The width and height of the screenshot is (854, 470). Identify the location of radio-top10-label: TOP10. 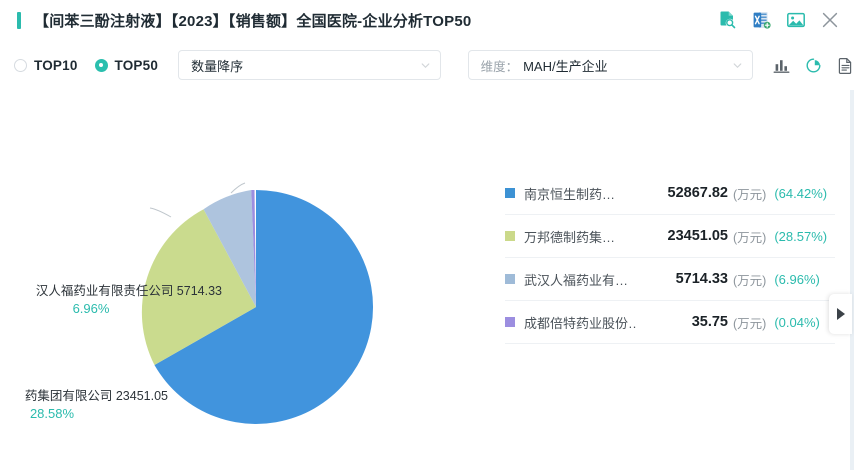
(56, 65).